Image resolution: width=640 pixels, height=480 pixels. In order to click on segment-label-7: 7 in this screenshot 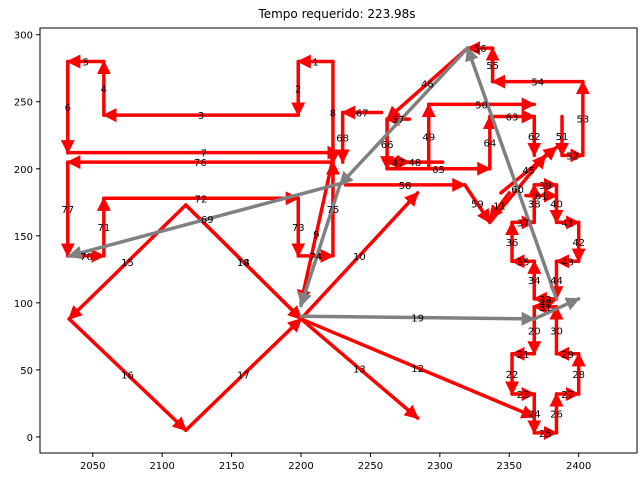, I will do `click(204, 154)`.